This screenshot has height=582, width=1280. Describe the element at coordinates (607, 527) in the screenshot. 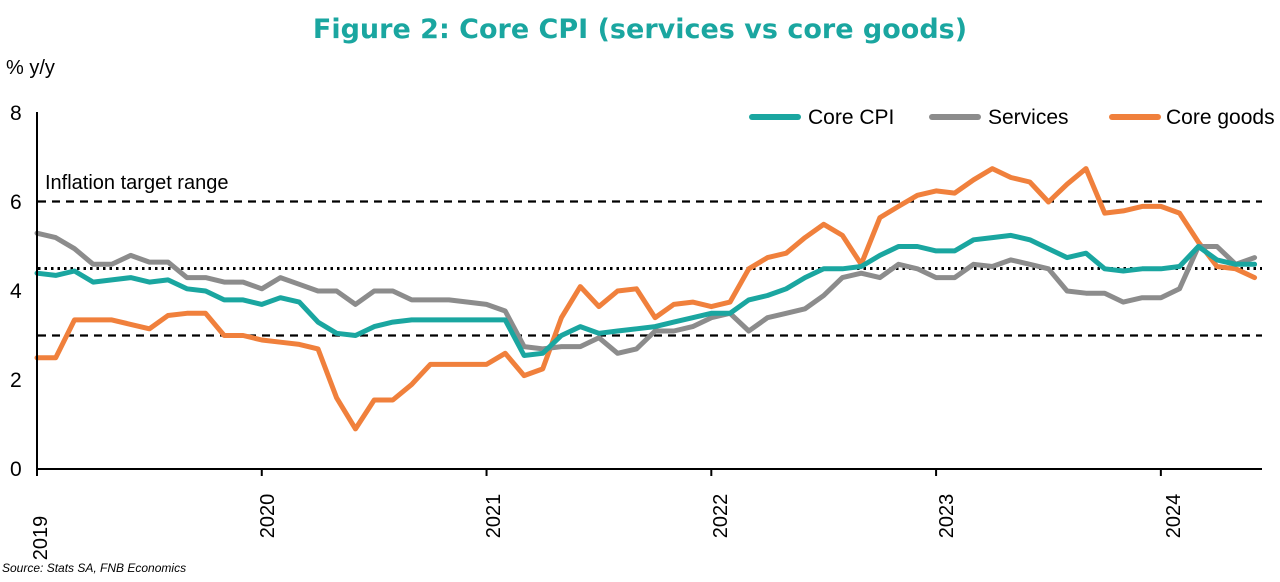

I see `x-tick-labels: 2019 2020 2021 2022 2023 2024` at that location.